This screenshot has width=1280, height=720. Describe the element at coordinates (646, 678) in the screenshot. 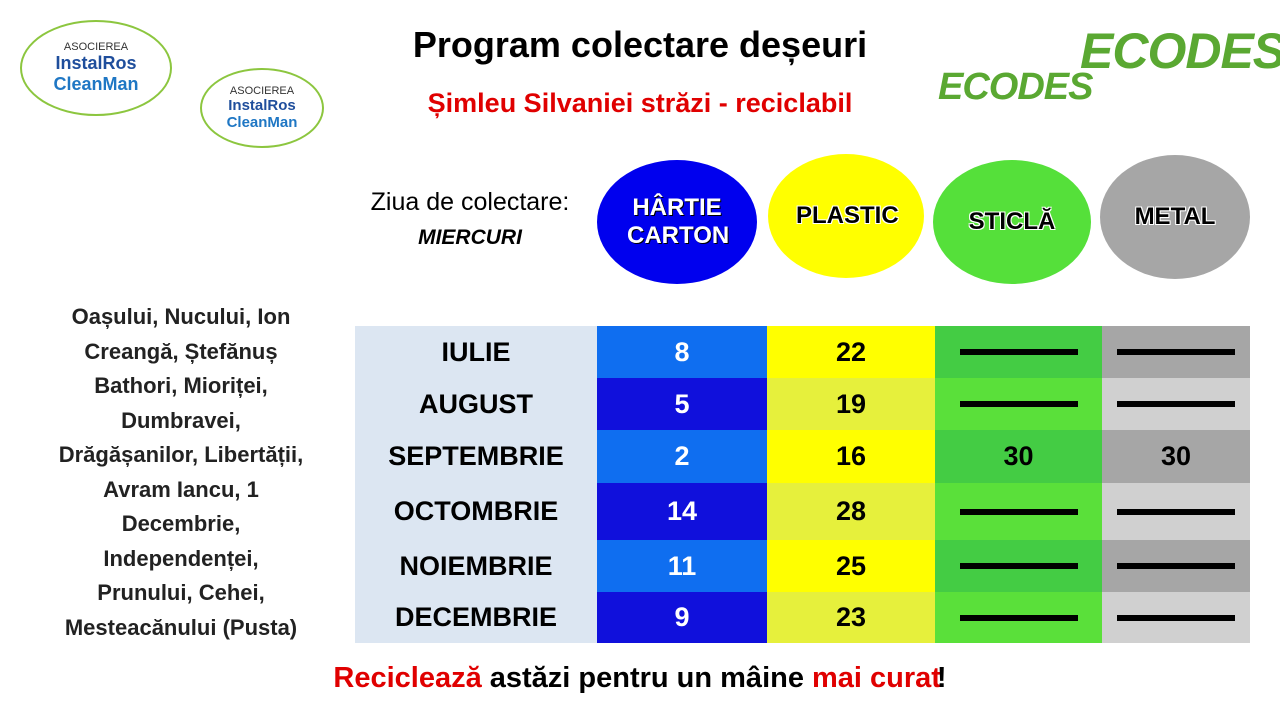

I see `footer-part: astăzi pentru un mâine` at that location.